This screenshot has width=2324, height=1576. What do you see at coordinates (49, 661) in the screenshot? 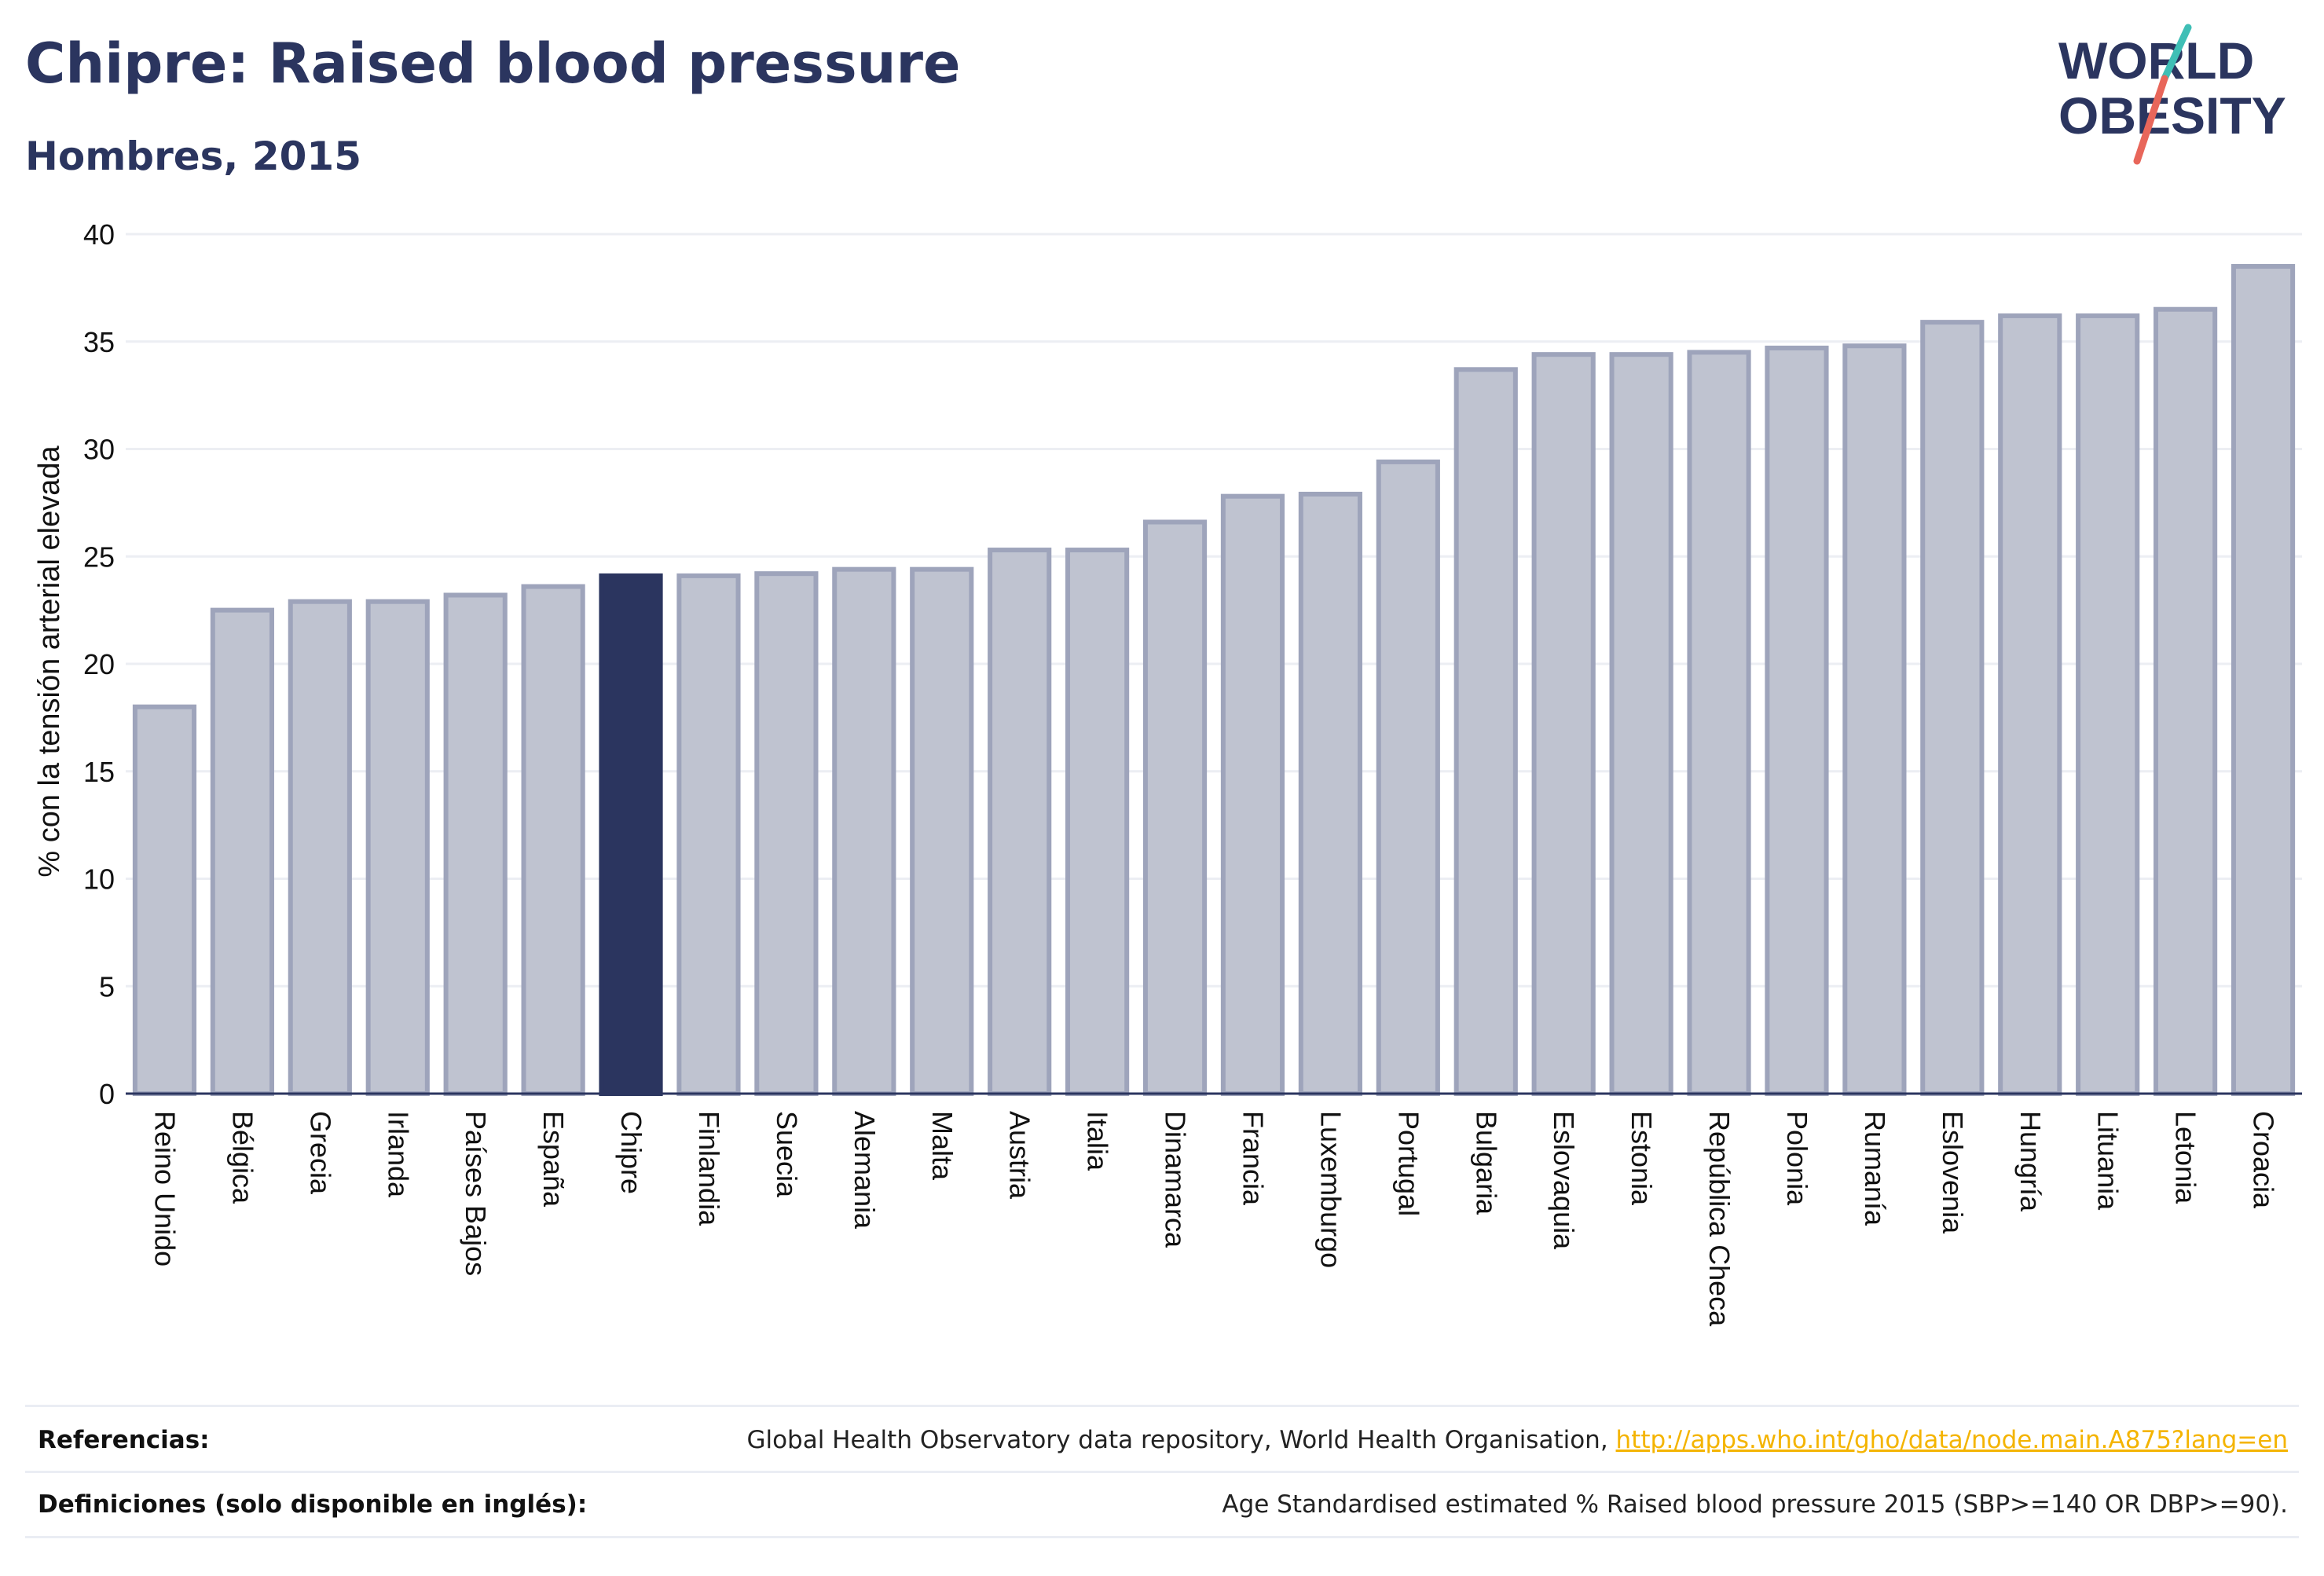
I see `y-axis-label: % con la tensión arterial elevada` at bounding box center [49, 661].